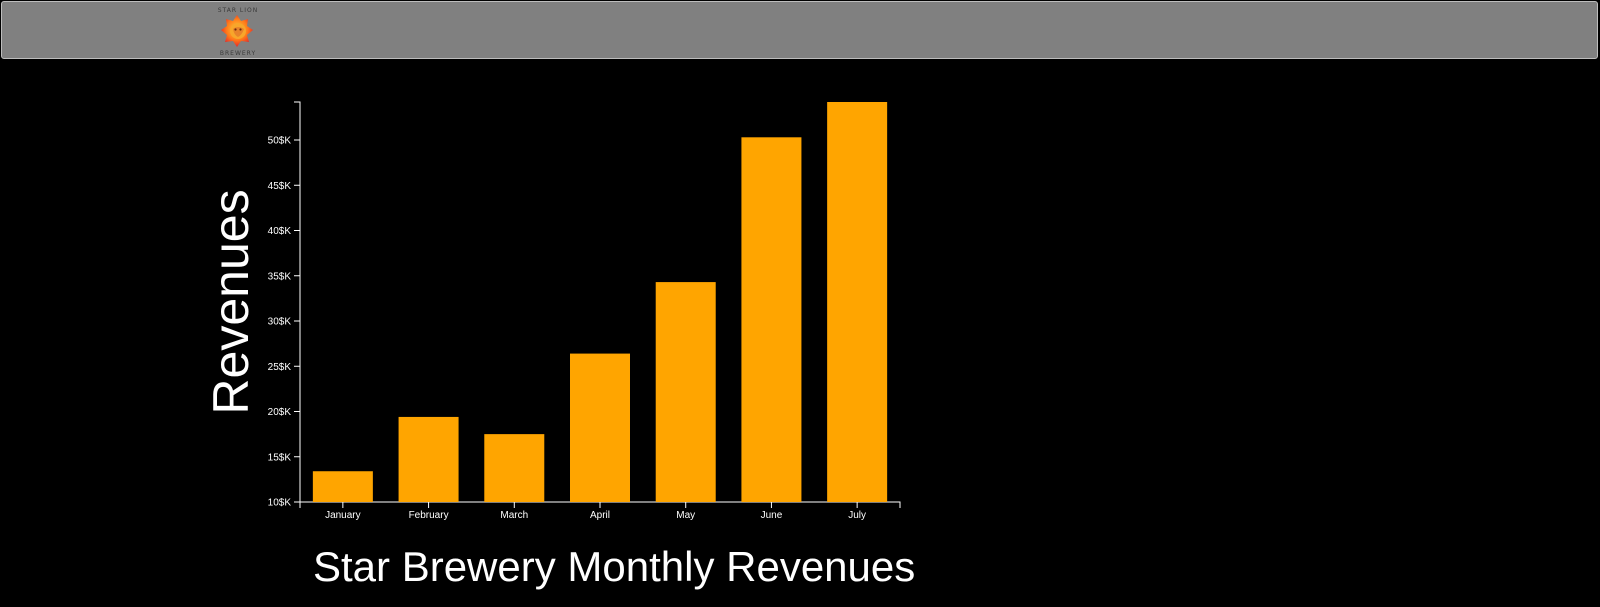  Describe the element at coordinates (342, 486) in the screenshot. I see `bar-january` at that location.